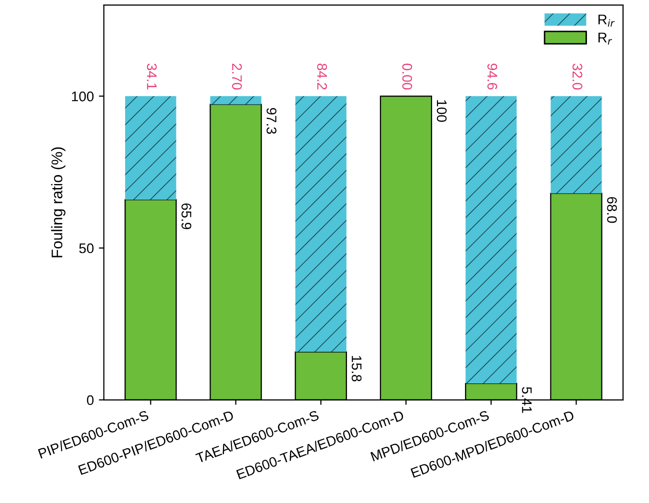 The height and width of the screenshot is (503, 649). What do you see at coordinates (492, 77) in the screenshot?
I see `data-label: 94.6` at bounding box center [492, 77].